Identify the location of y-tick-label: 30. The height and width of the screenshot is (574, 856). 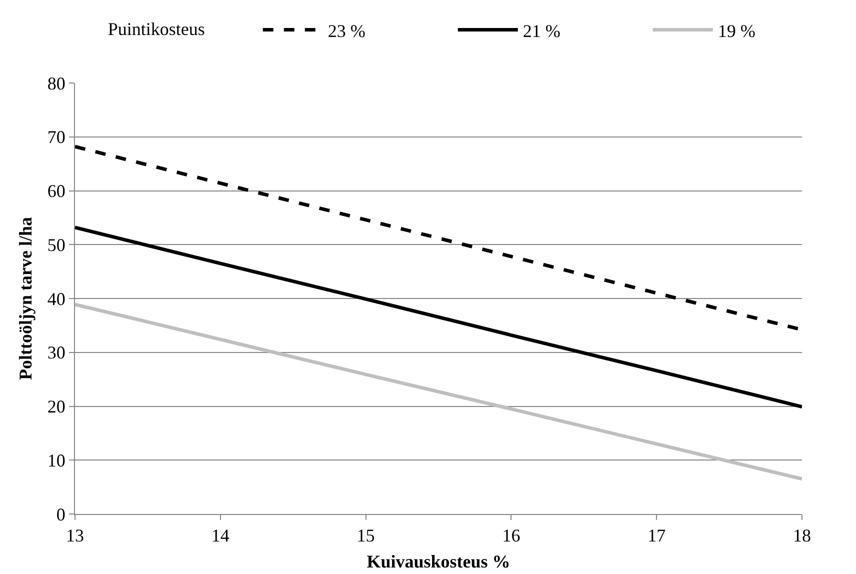
(56, 352).